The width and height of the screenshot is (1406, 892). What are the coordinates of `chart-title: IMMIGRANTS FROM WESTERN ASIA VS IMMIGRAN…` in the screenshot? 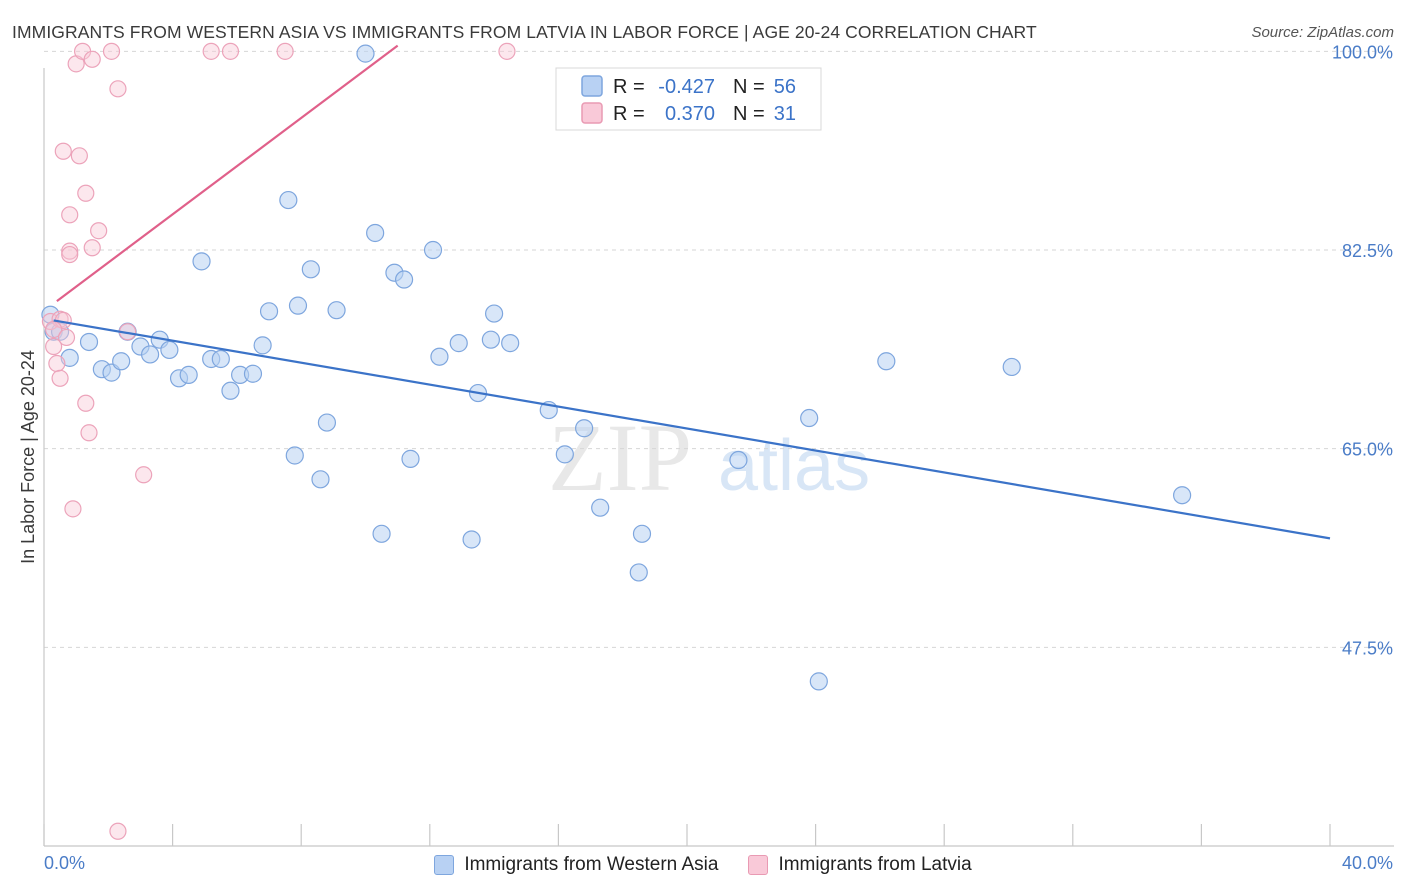 It's located at (524, 32).